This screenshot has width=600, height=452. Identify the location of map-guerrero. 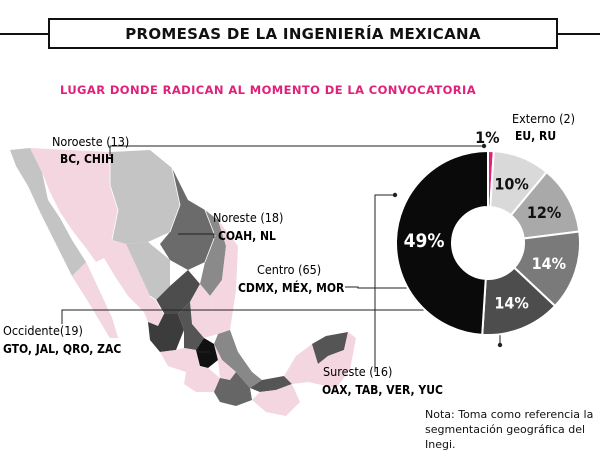
(202, 379).